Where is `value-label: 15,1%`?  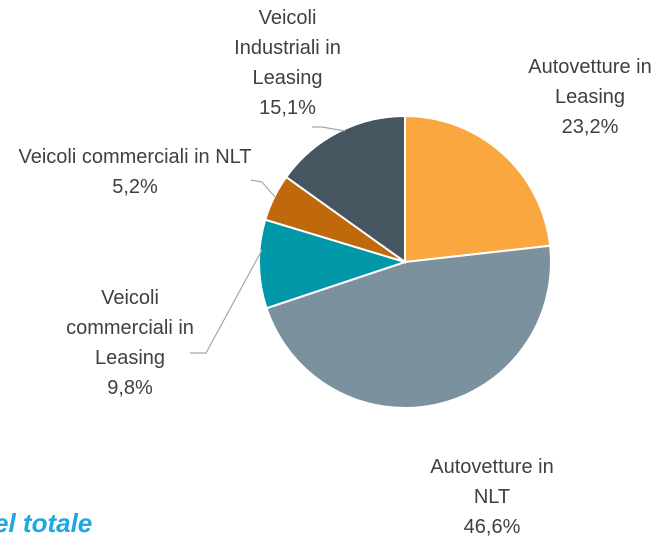
value-label: 15,1% is located at coordinates (287, 108).